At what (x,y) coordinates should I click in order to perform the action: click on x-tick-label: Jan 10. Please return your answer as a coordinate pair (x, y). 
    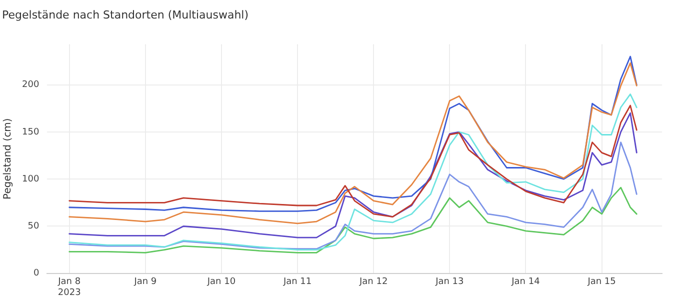
    Looking at the image, I should click on (221, 282).